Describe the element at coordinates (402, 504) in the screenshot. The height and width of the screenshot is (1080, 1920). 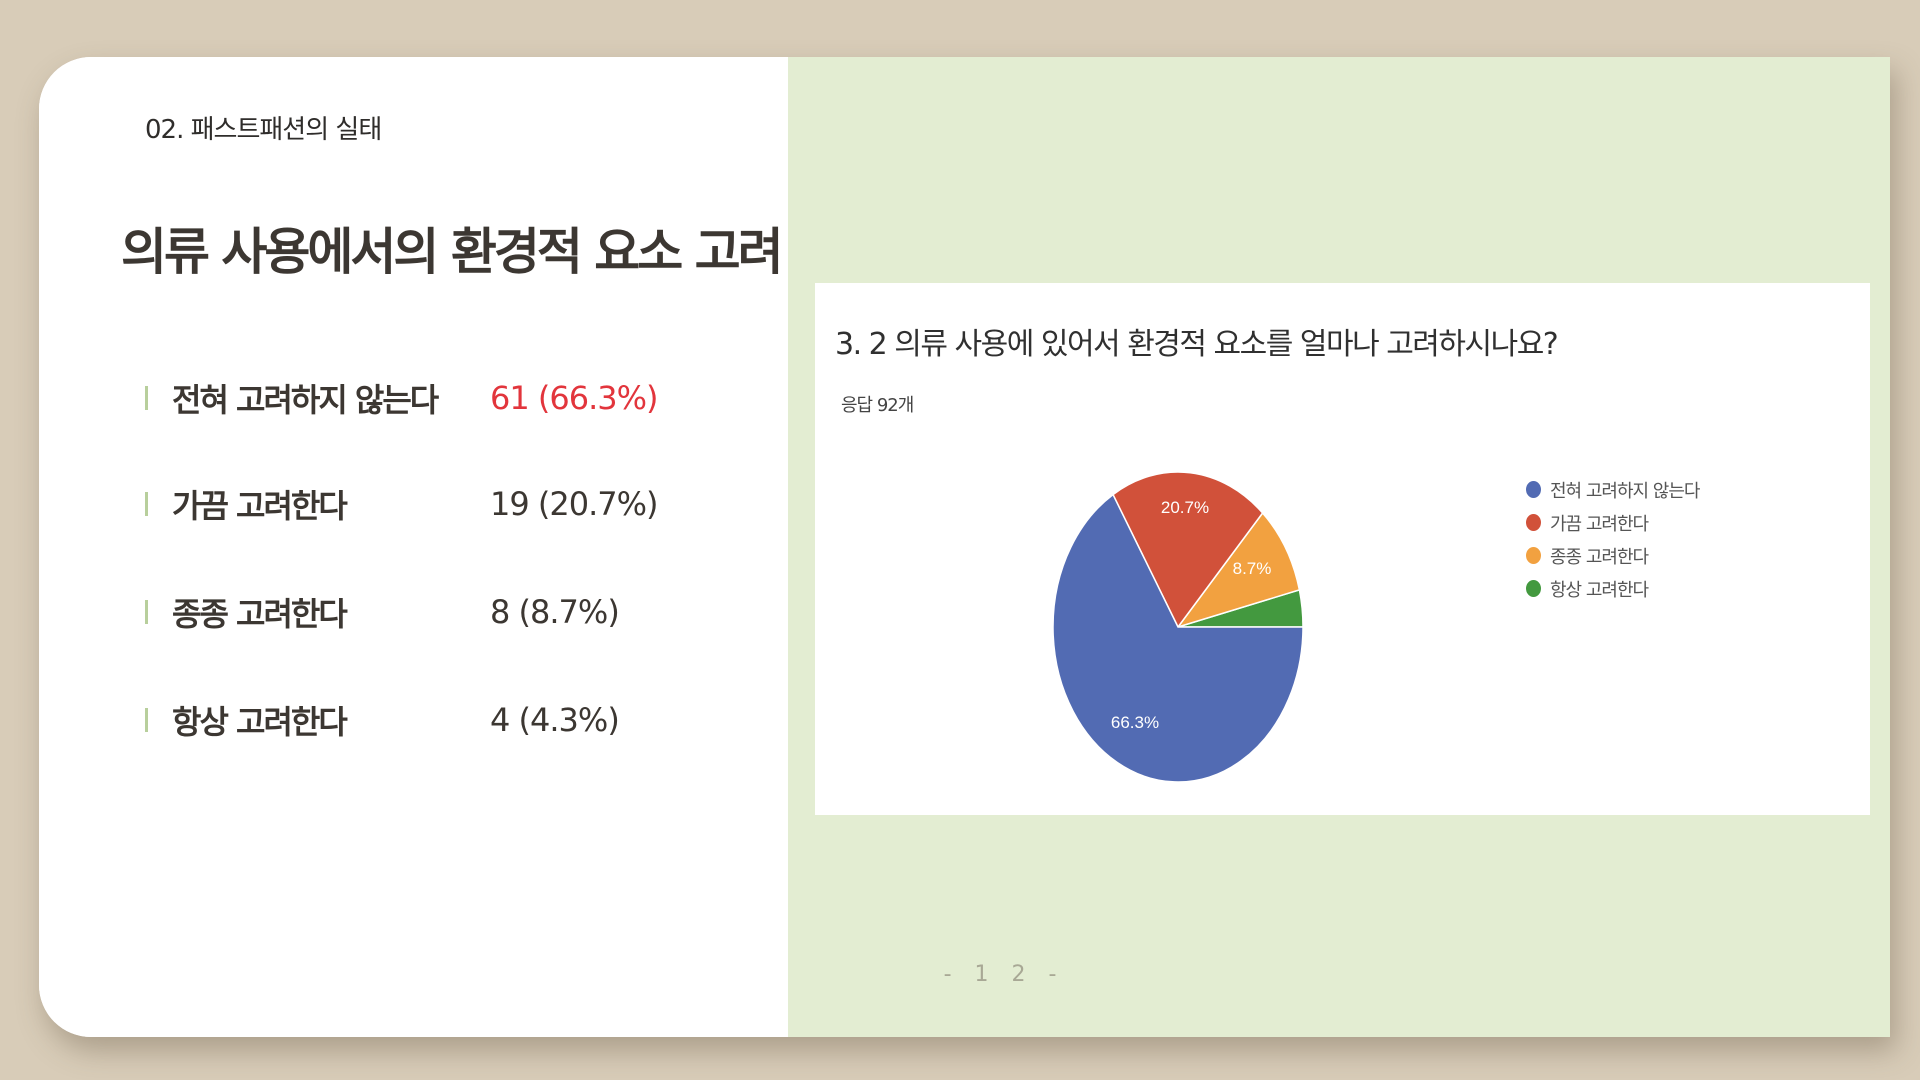
I see `stat-row-sometimes: 가끔 고려한다 19 (20.7%)` at that location.